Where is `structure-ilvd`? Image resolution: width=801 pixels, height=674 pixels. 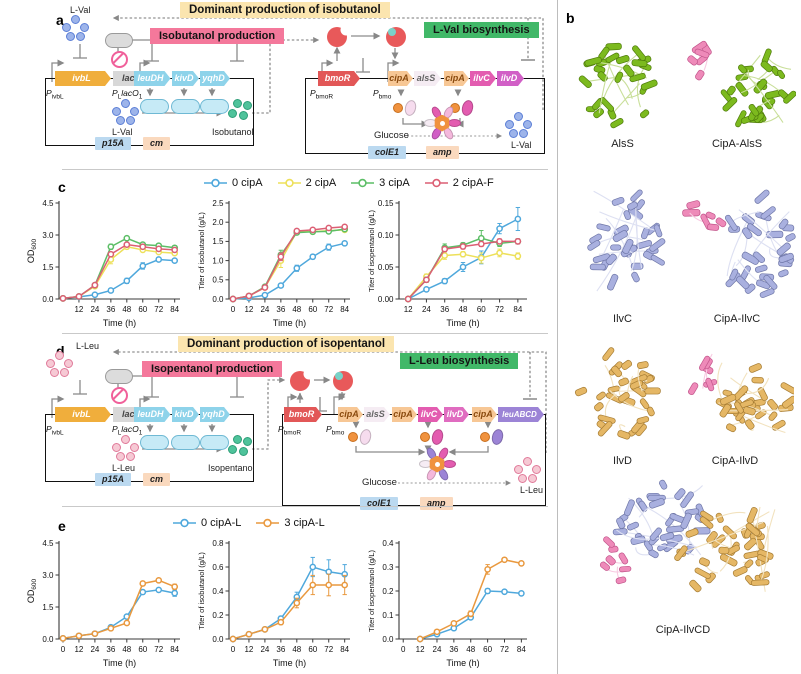
structure-ilvd is located at coordinates (617, 393).